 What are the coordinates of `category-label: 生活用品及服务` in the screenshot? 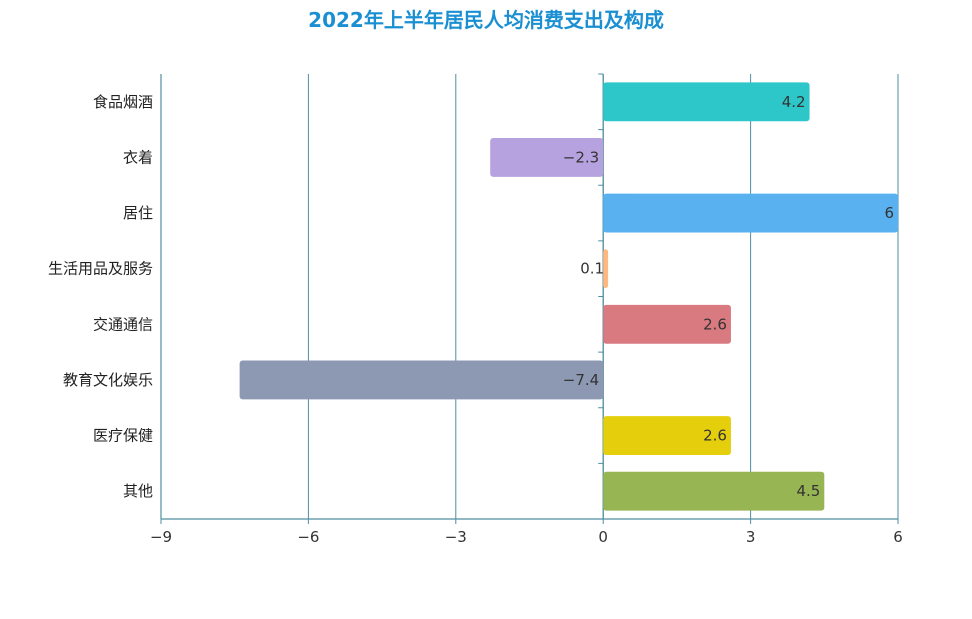 It's located at (100, 269).